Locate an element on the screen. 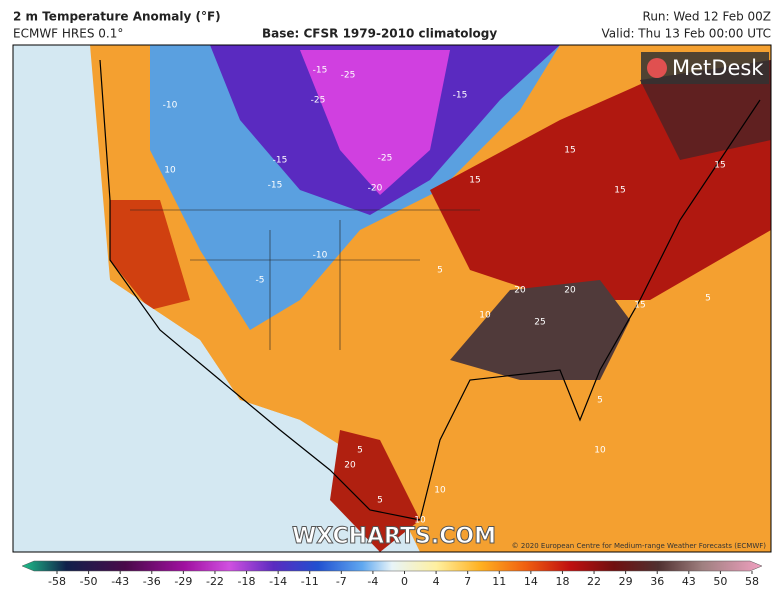 This screenshot has width=784, height=604. colorbar-tick-label: 22 is located at coordinates (594, 581).